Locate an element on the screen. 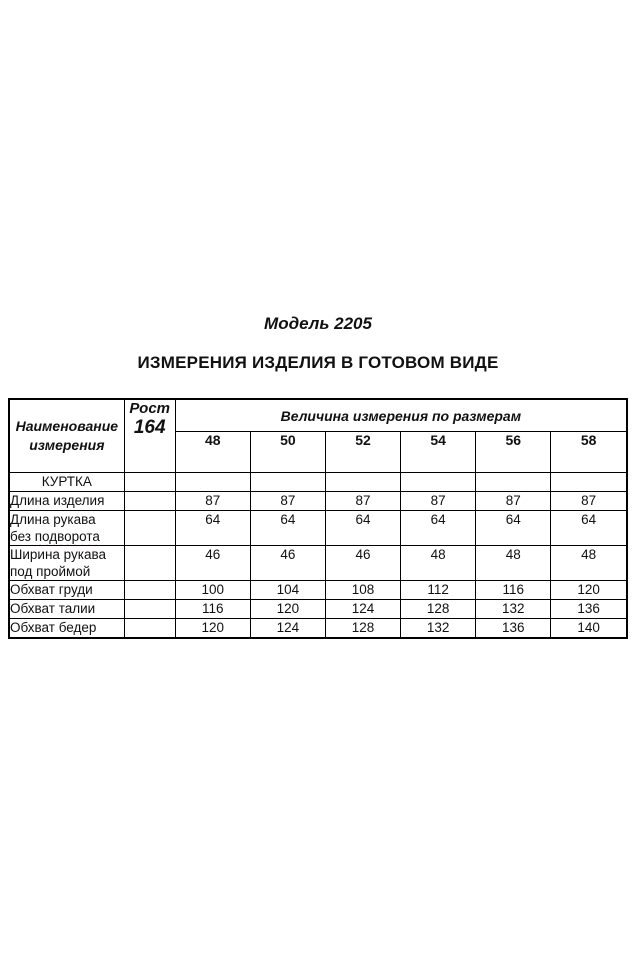  row-label-cell: Обхват бедер is located at coordinates (66, 628).